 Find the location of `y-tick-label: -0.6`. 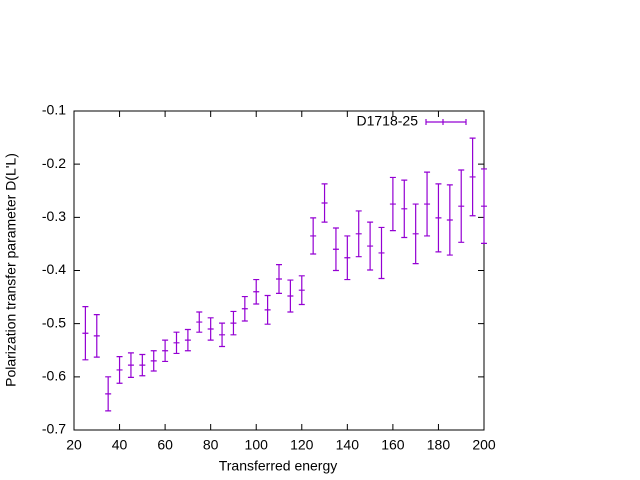

y-tick-label: -0.6 is located at coordinates (54, 376).